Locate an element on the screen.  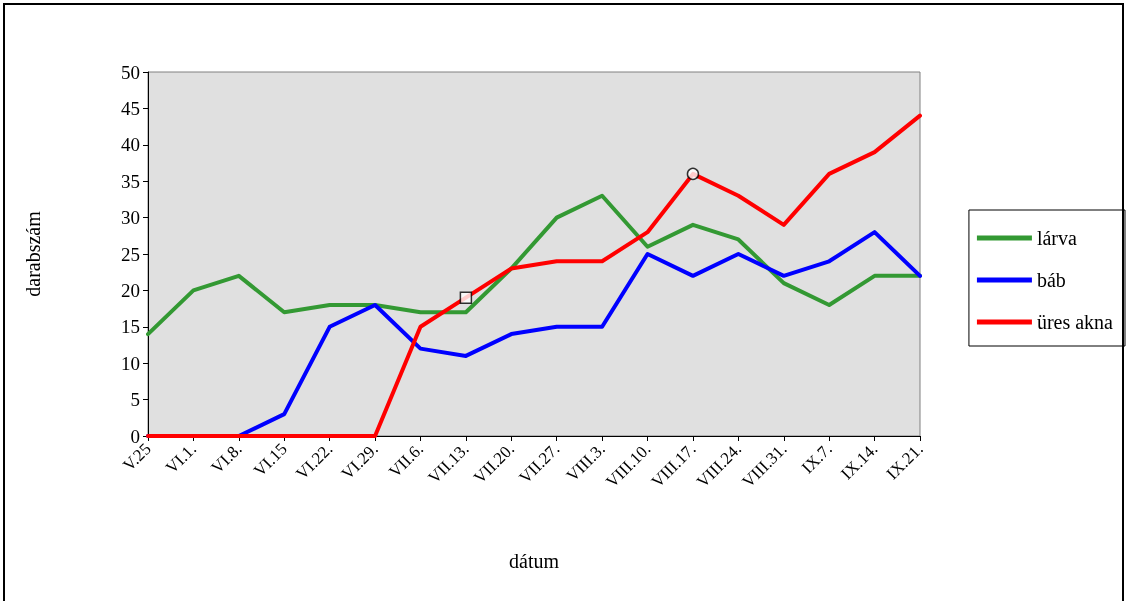
y-tick-label: 35 is located at coordinates (130, 181).